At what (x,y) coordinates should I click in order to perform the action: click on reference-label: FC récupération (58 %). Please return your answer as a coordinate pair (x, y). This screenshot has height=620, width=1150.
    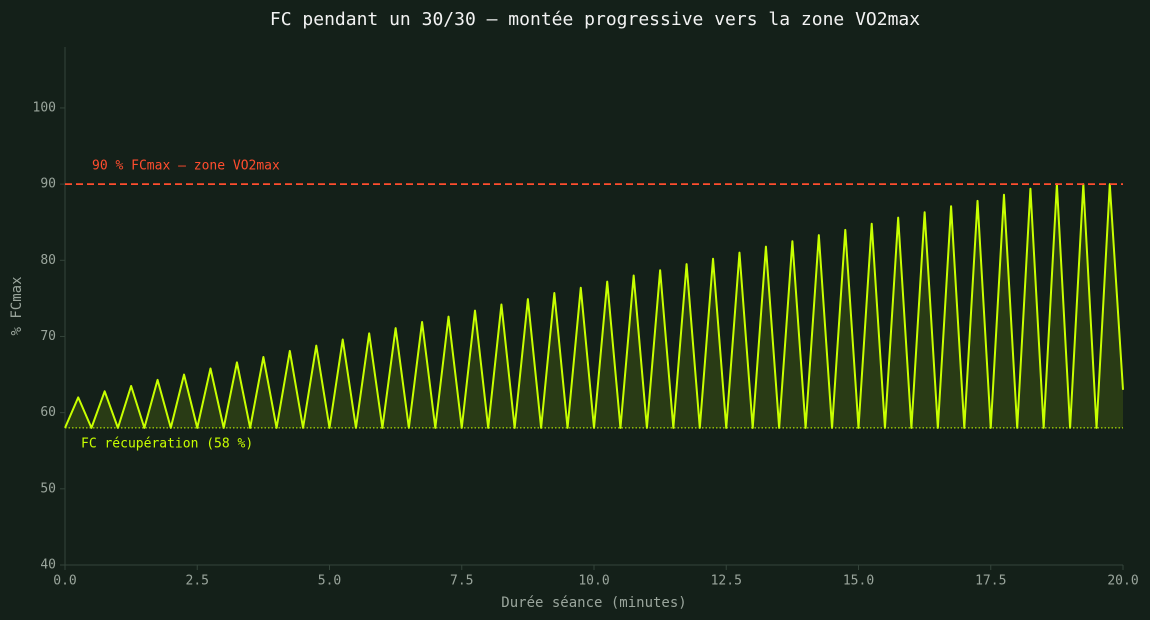
    Looking at the image, I should click on (167, 443).